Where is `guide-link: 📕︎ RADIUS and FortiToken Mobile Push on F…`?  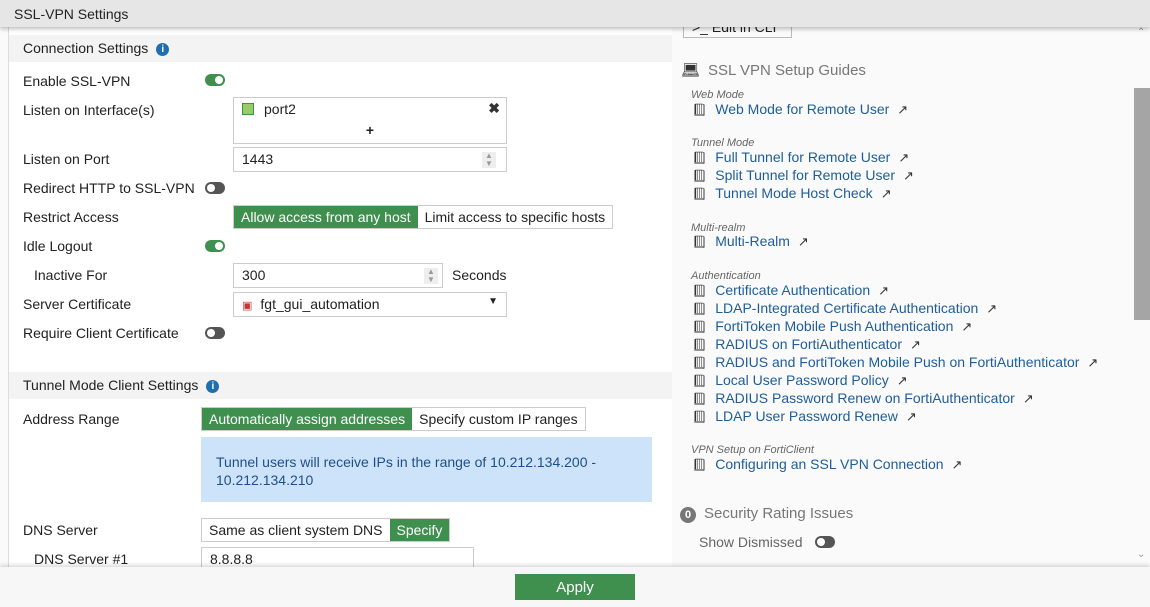 guide-link: 📕︎ RADIUS and FortiToken Mobile Push on F… is located at coordinates (895, 362).